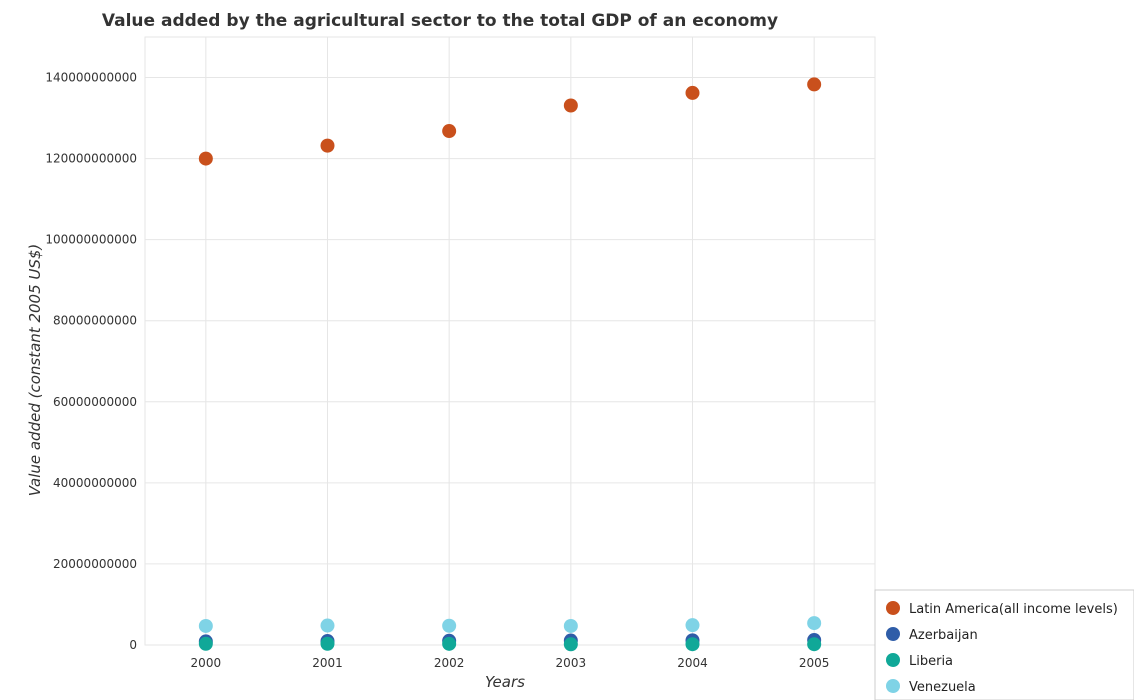  I want to click on x-tick-label: 2004, so click(692, 663).